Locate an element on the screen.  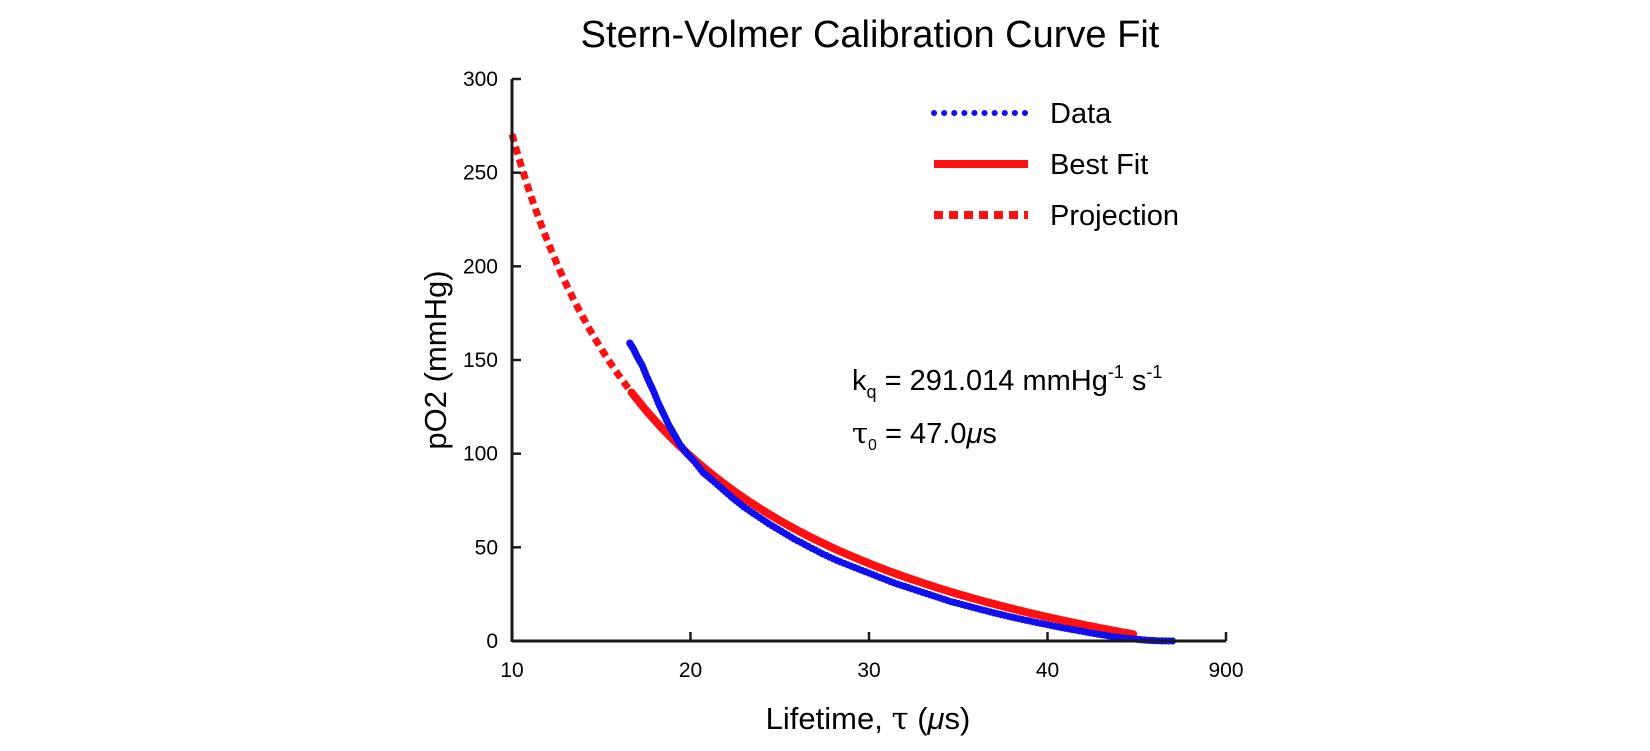
y-tick-label: 0 is located at coordinates (492, 641).